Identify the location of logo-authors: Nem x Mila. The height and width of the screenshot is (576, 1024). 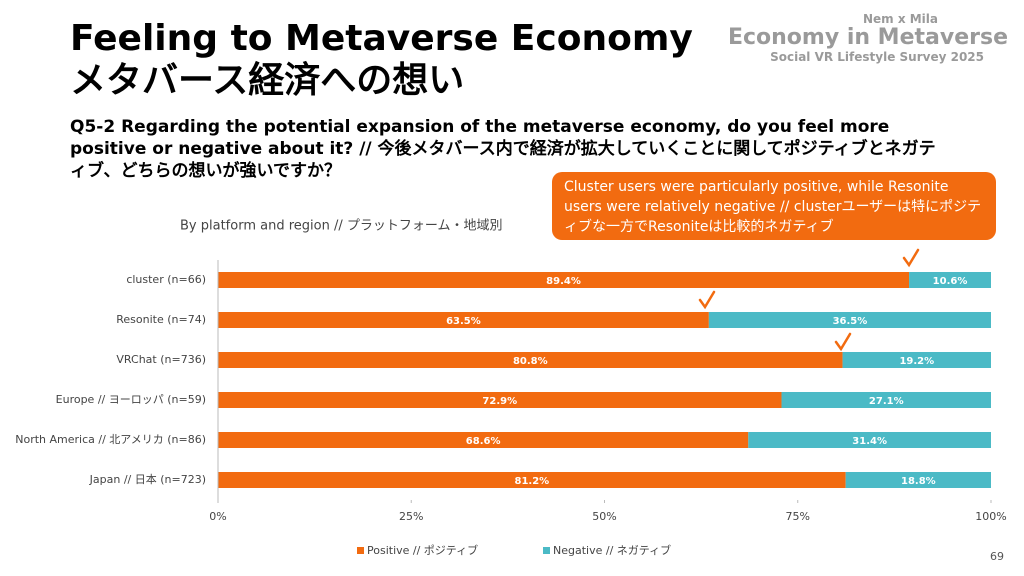
(900, 19).